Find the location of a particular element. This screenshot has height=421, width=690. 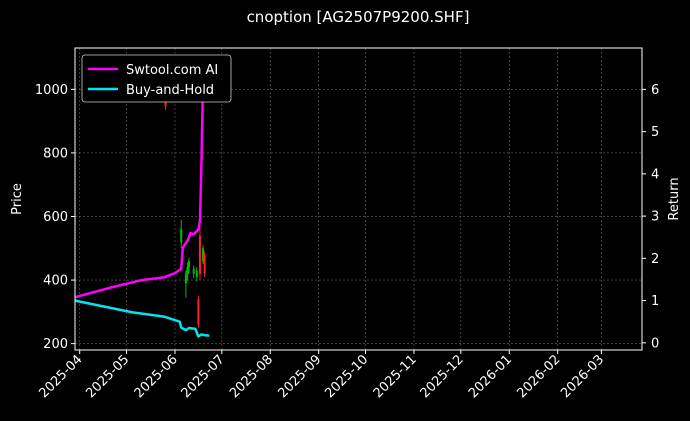

series-line-swtool is located at coordinates (140, 181).